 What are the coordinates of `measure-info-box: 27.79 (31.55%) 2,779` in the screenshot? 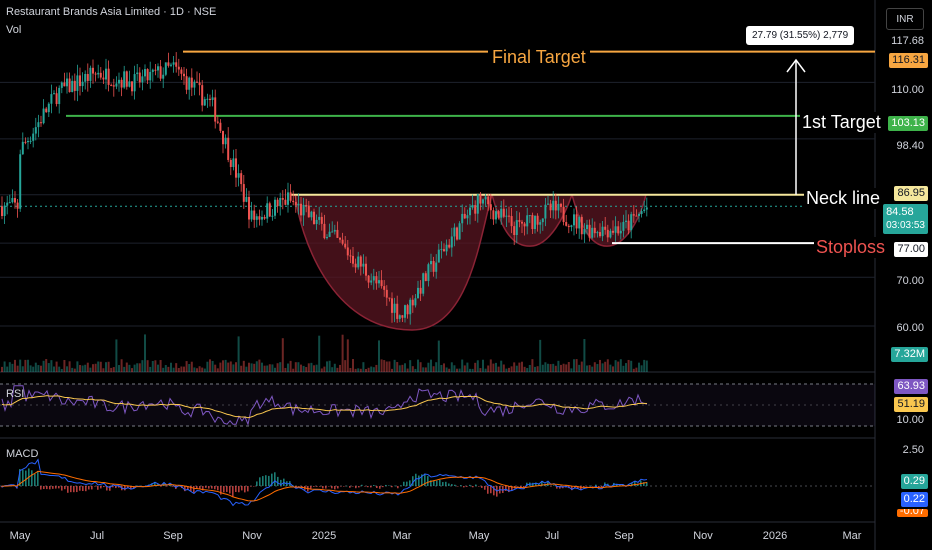 It's located at (800, 35).